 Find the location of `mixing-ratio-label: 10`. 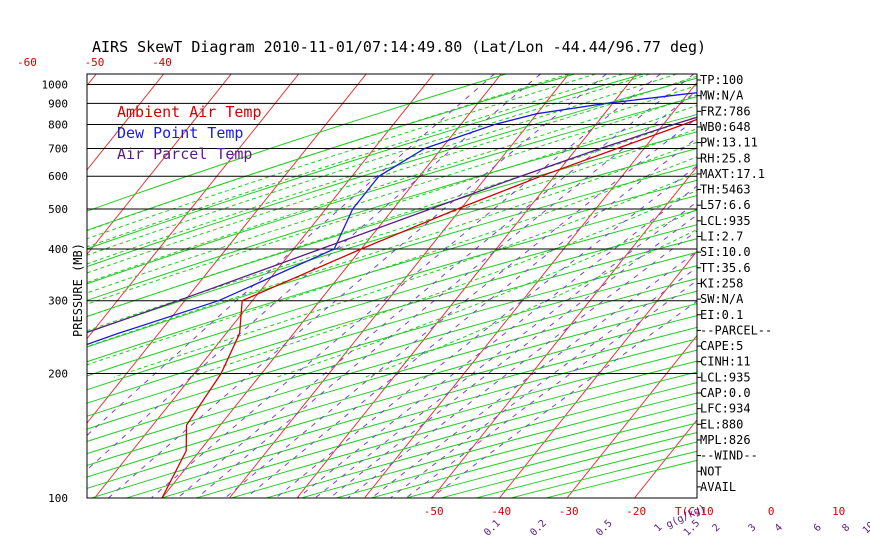

mixing-ratio-label: 10 is located at coordinates (865, 528).